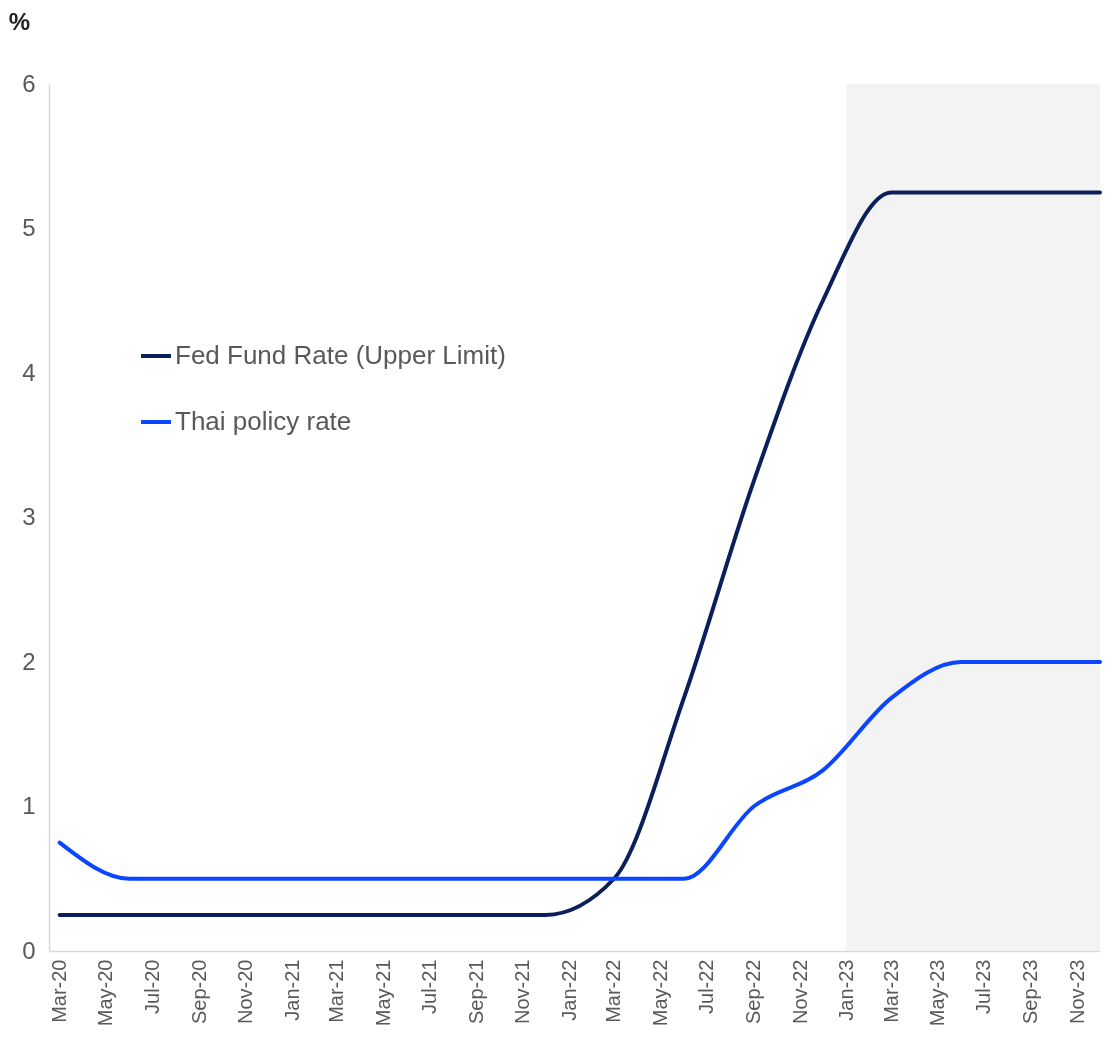  Describe the element at coordinates (340, 355) in the screenshot. I see `legend-label: Fed Fund Rate (Upper Limit)` at that location.